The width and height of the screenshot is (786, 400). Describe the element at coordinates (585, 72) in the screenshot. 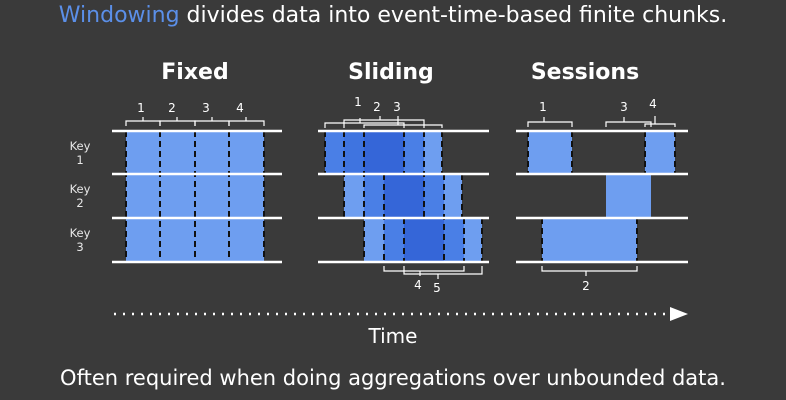

I see `sessions-title: Sessions` at that location.